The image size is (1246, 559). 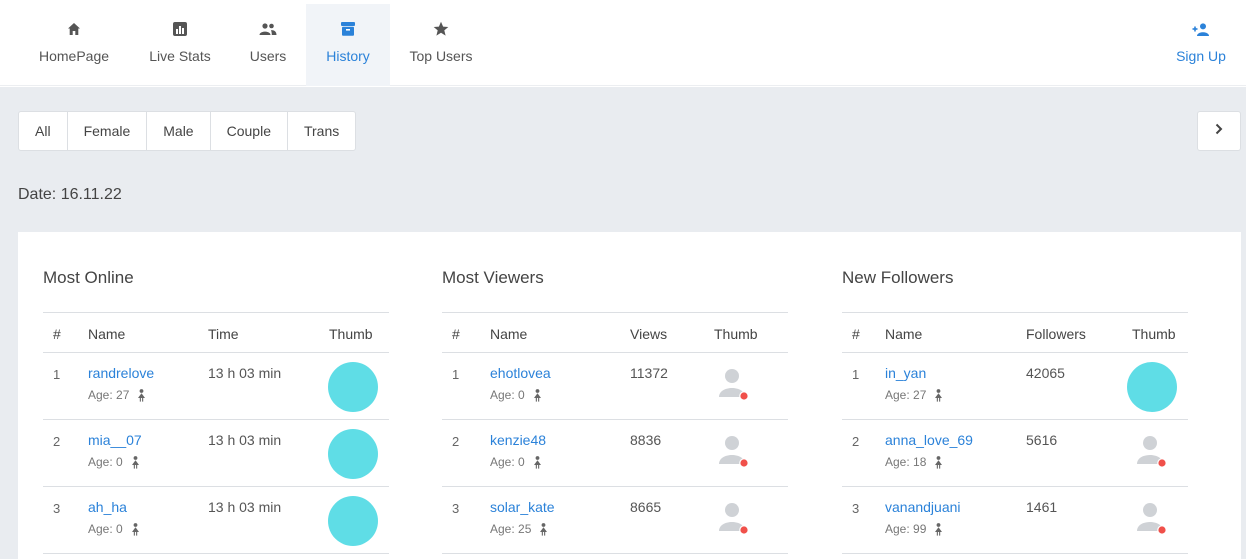 I want to click on chevron-right-icon, so click(x=1219, y=131).